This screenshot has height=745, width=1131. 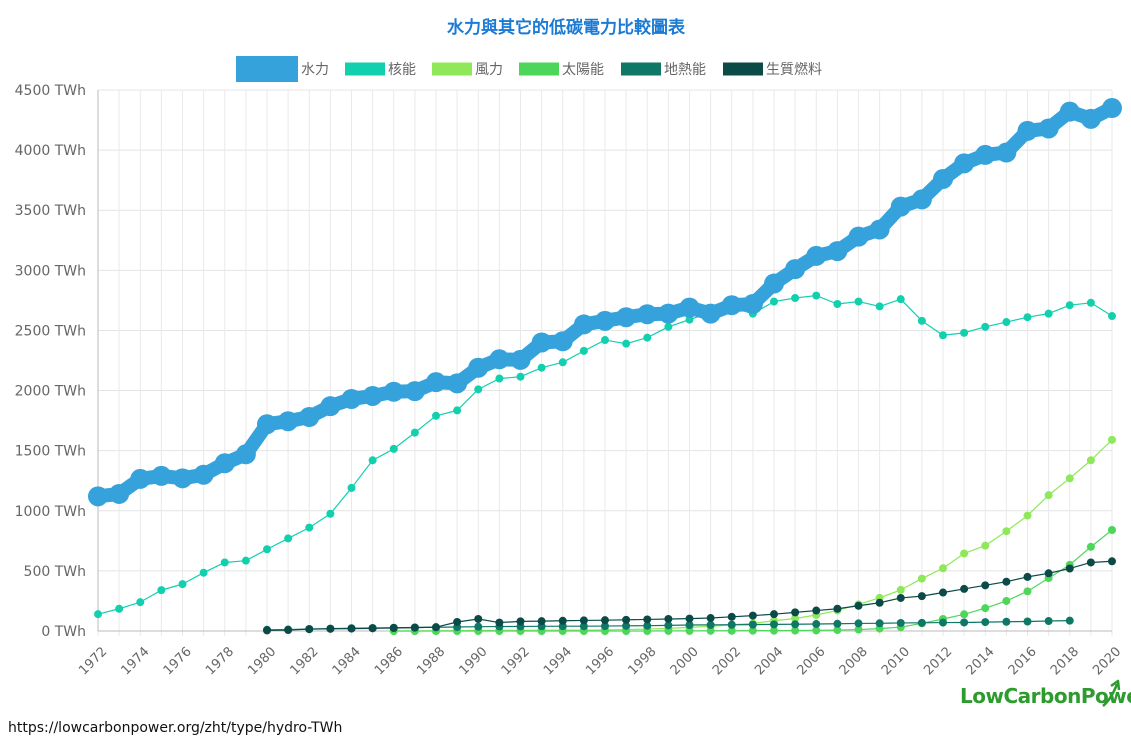 I want to click on legend-item: 太陽能, so click(x=561, y=70).